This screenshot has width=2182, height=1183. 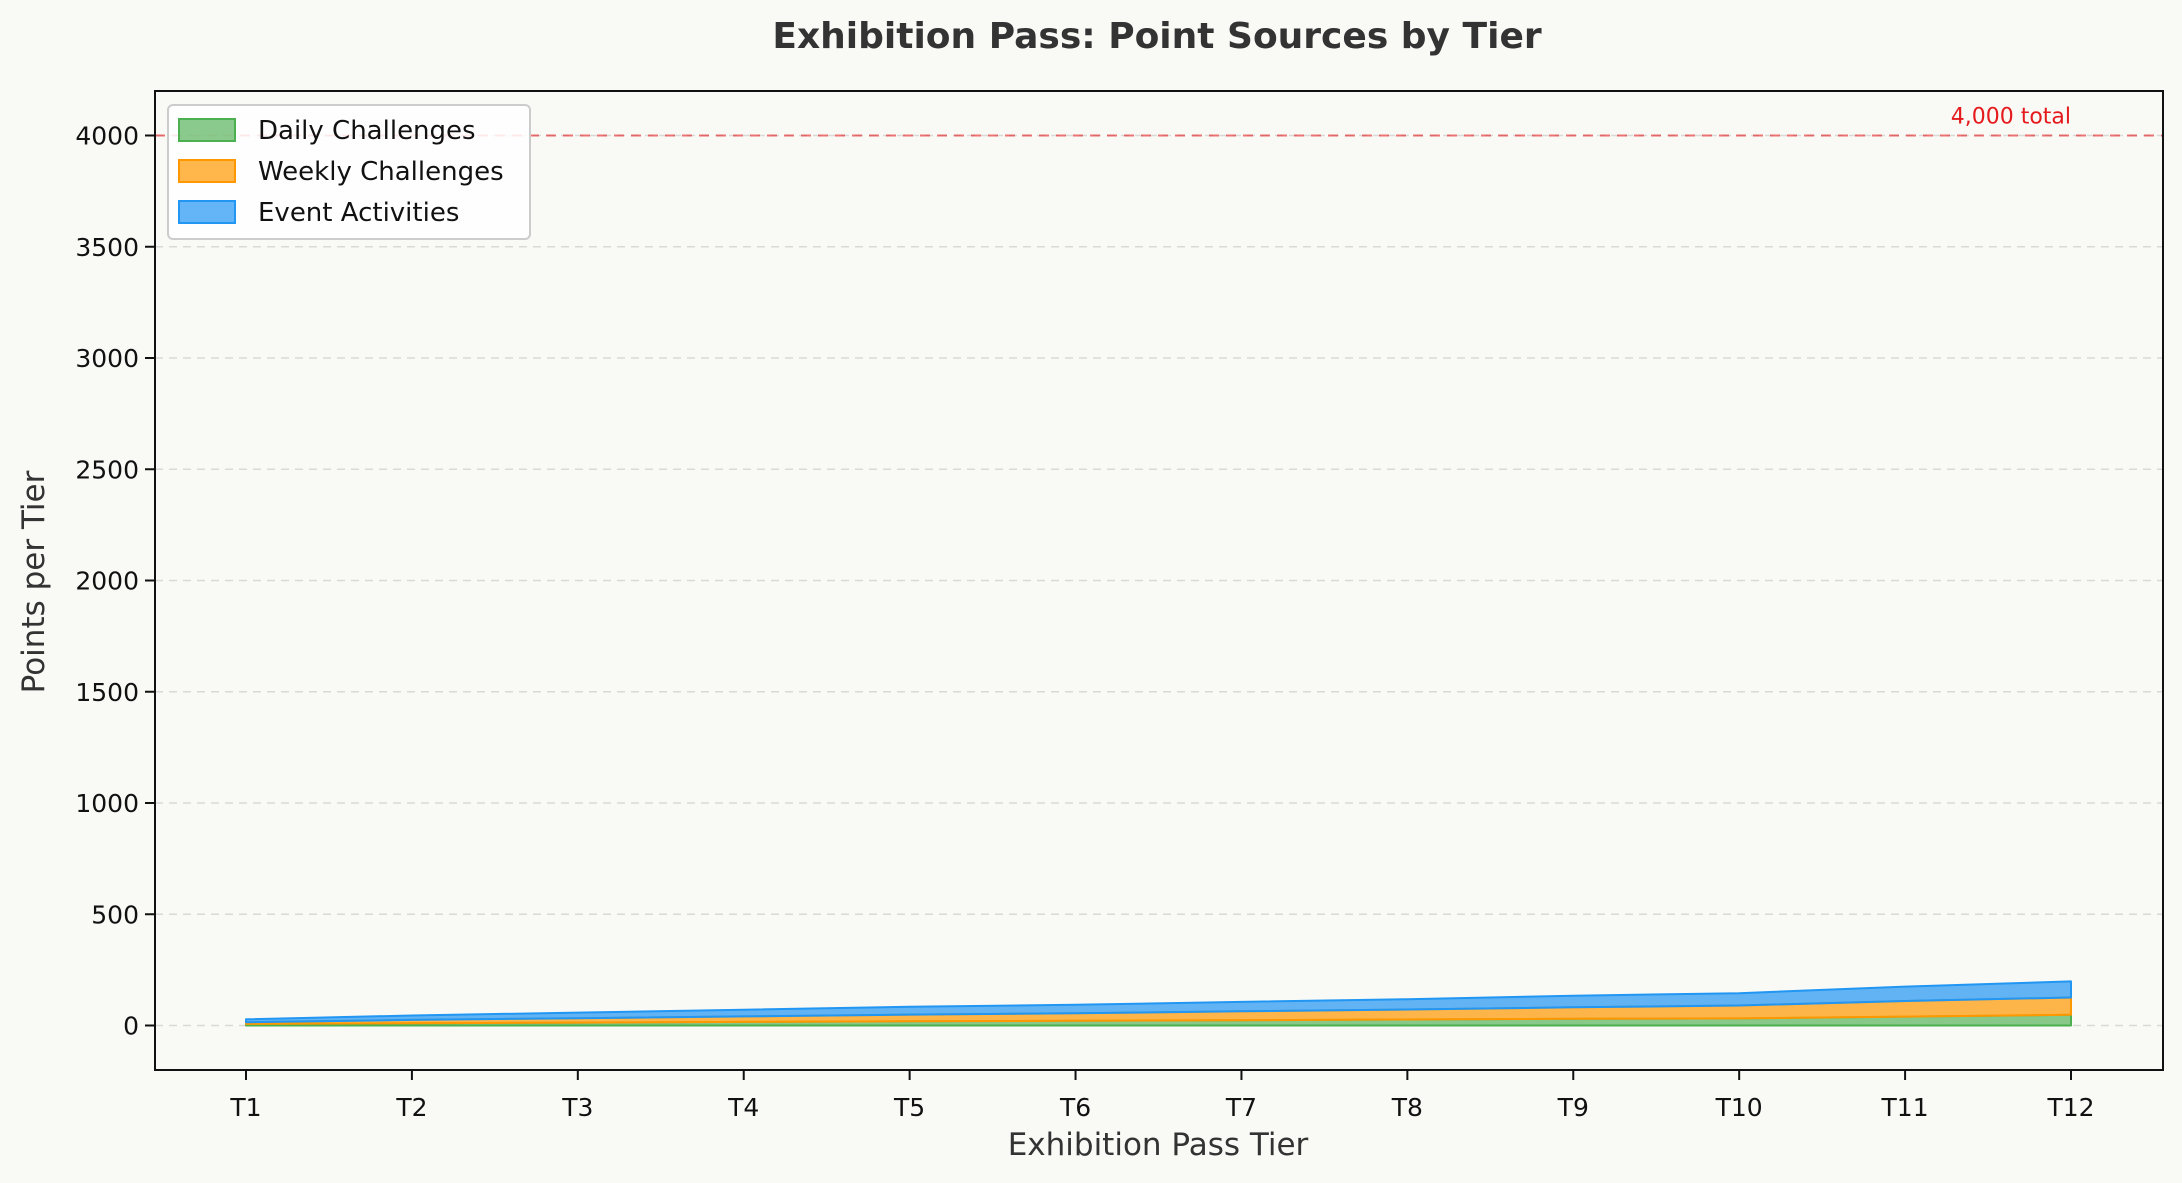 What do you see at coordinates (367, 131) in the screenshot?
I see `legend-label-daily-challenges: Daily Challenges` at bounding box center [367, 131].